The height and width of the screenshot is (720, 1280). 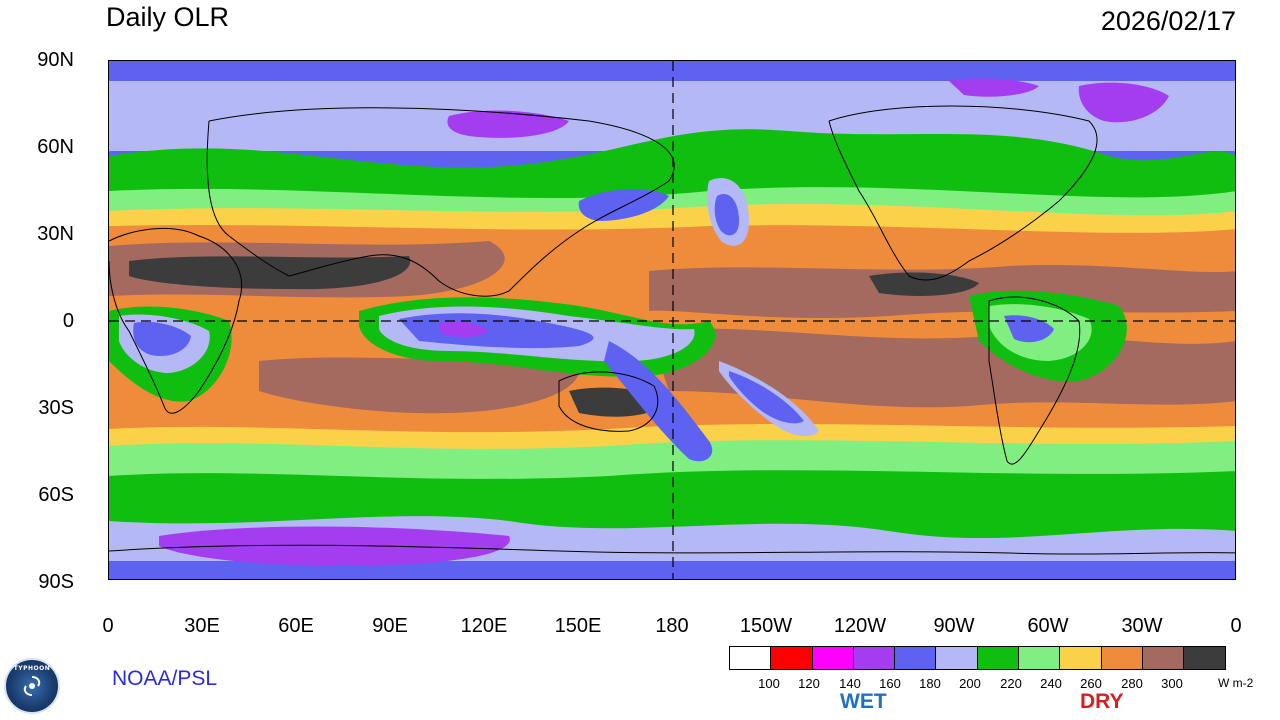 I want to click on legend-tick: 280, so click(x=1132, y=683).